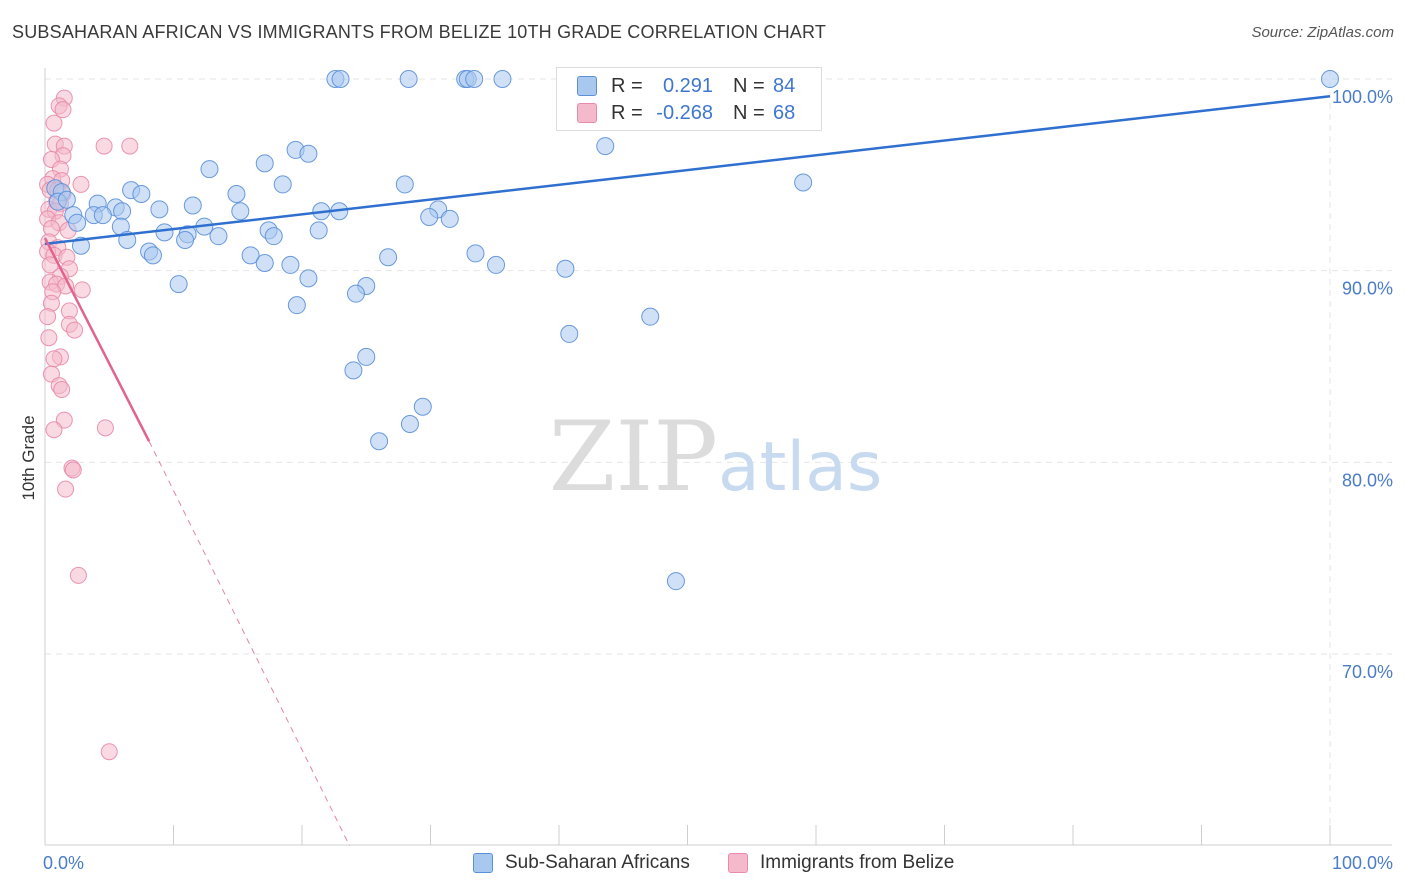 The height and width of the screenshot is (892, 1406). I want to click on legend-row-belize: R = -0.268 N = 68, so click(686, 113).